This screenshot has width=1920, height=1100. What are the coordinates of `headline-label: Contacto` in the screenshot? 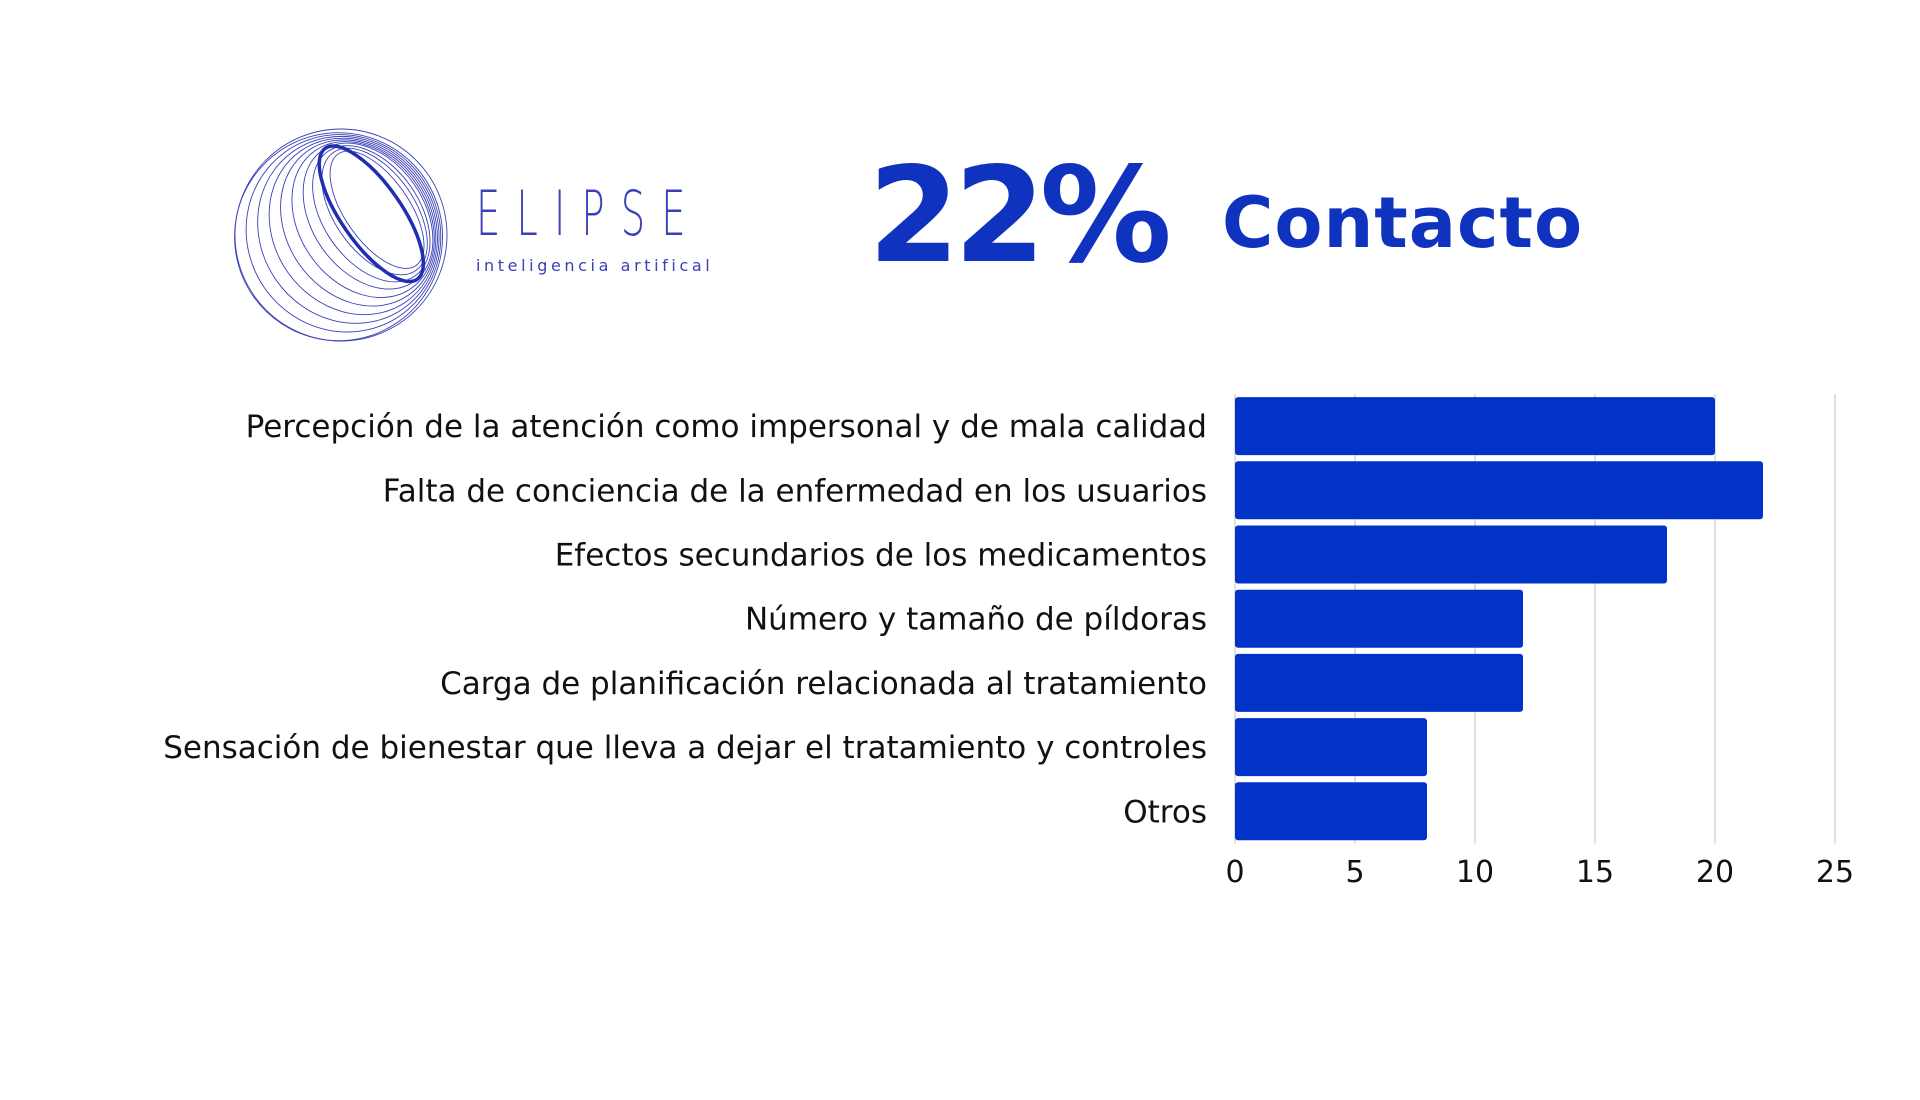 It's located at (1403, 223).